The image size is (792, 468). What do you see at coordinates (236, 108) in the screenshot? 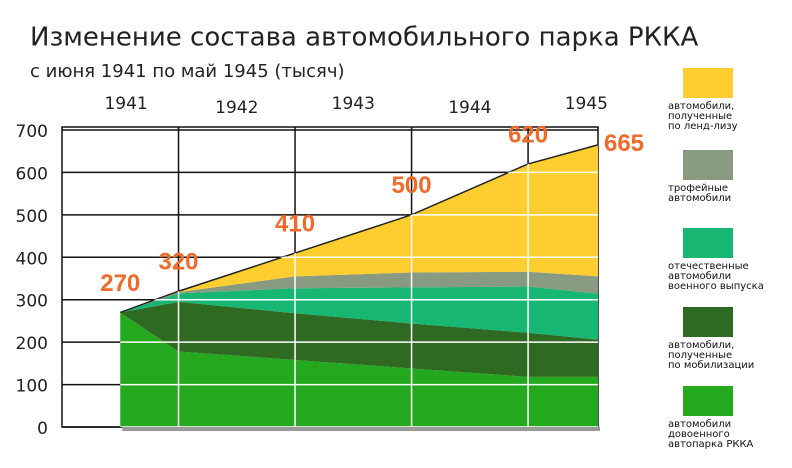
I see `x-tick-label: 1942` at bounding box center [236, 108].